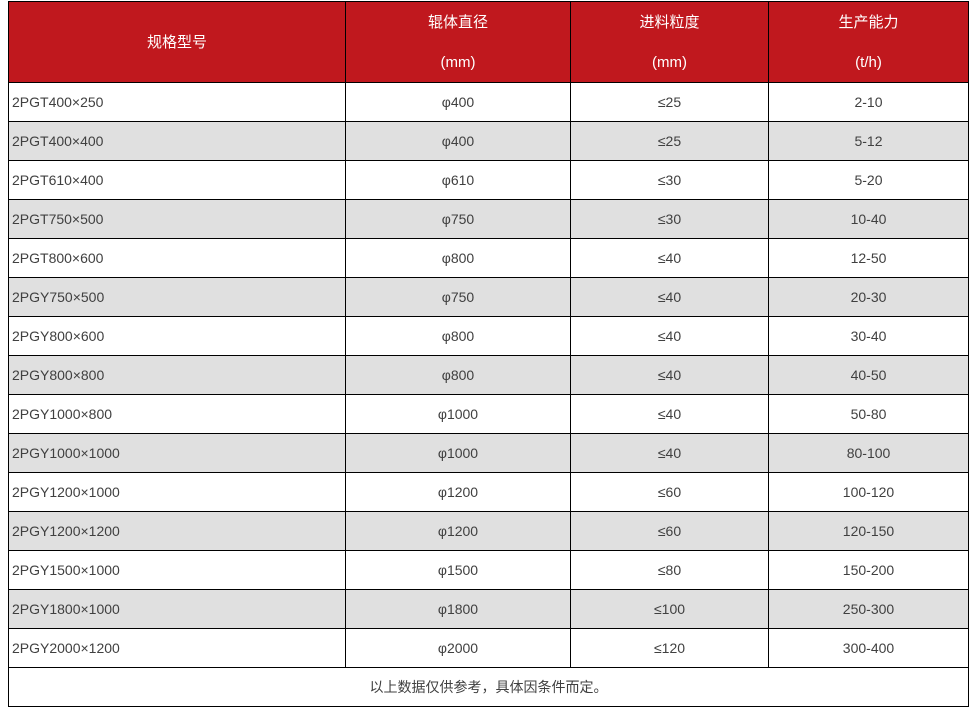  Describe the element at coordinates (868, 375) in the screenshot. I see `cell-capacity: 40-50` at that location.